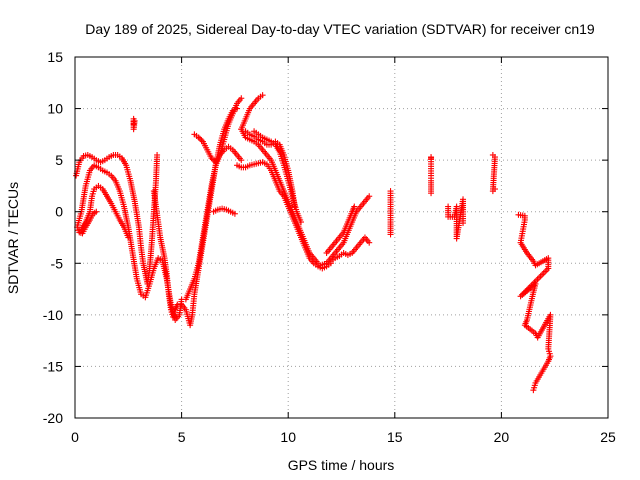 This screenshot has width=640, height=480. What do you see at coordinates (59, 212) in the screenshot?
I see `y-tick-label: 0` at bounding box center [59, 212].